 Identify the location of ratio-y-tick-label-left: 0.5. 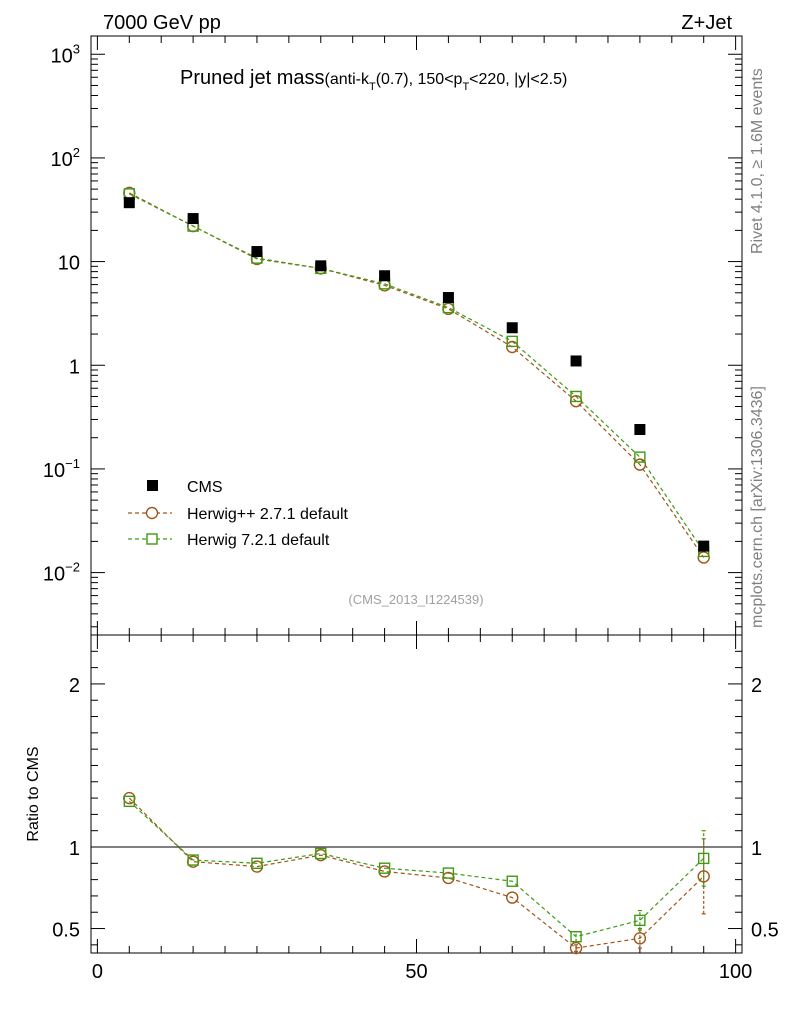
(66, 931).